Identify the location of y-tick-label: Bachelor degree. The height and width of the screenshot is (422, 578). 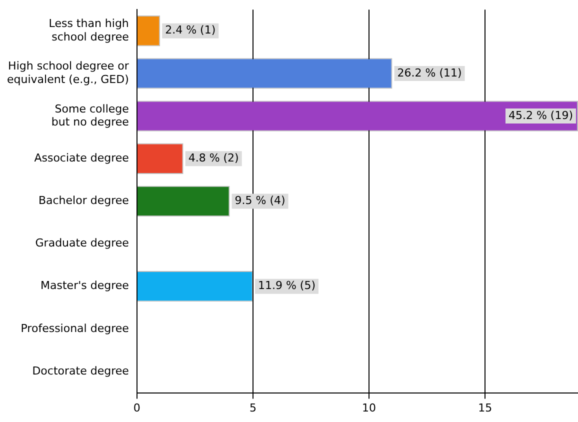
(84, 201).